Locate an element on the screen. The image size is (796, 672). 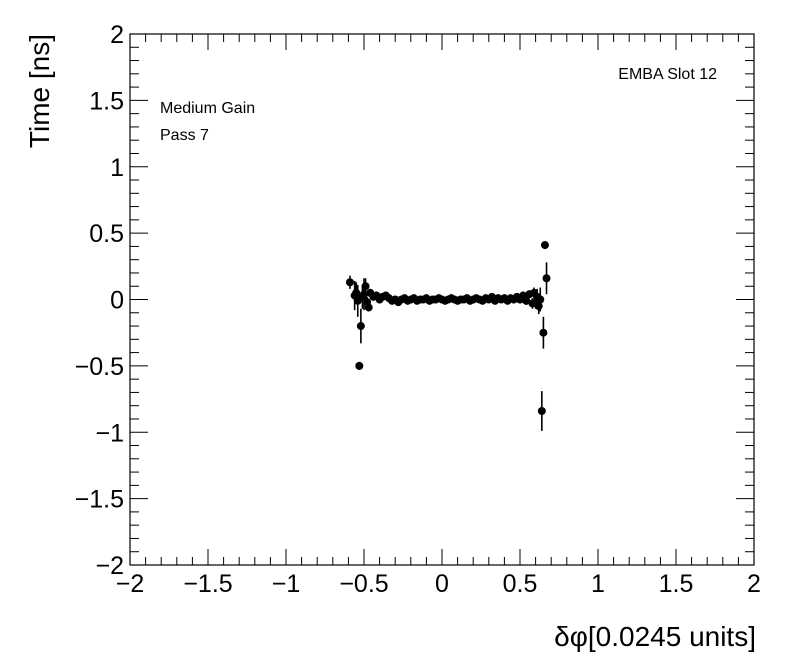
y-tick-label: 0.5 is located at coordinates (106, 234).